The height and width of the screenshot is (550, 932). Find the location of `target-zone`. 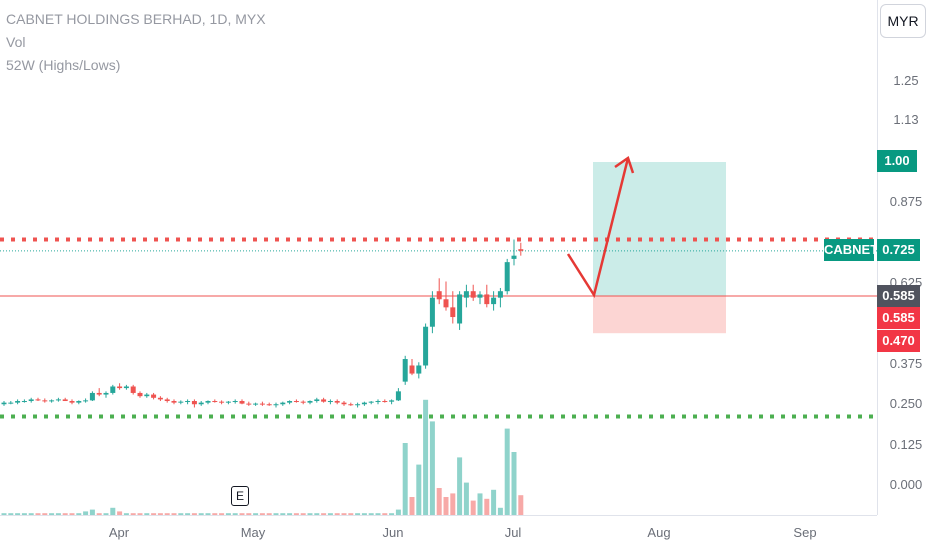

target-zone is located at coordinates (659, 229).